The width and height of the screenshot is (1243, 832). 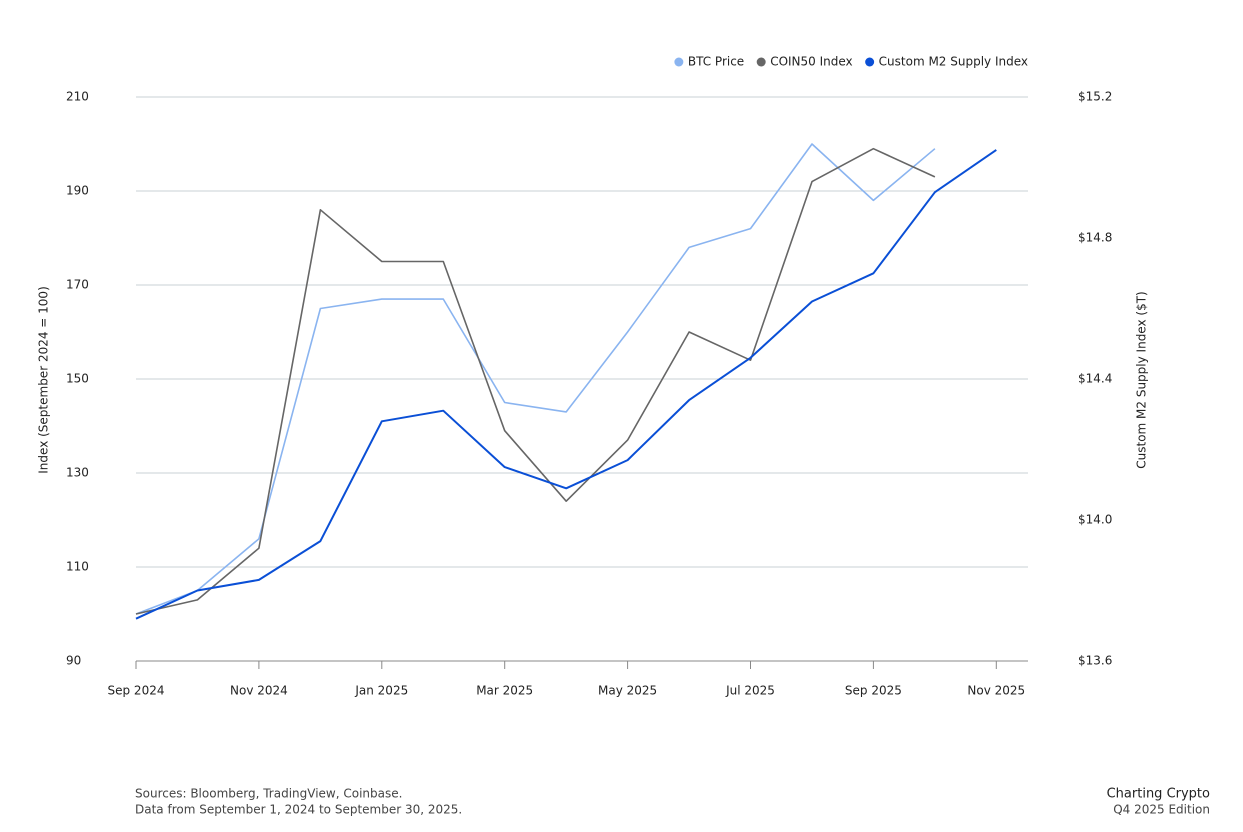 I want to click on x-tick-label: Sep 2024, so click(x=136, y=691).